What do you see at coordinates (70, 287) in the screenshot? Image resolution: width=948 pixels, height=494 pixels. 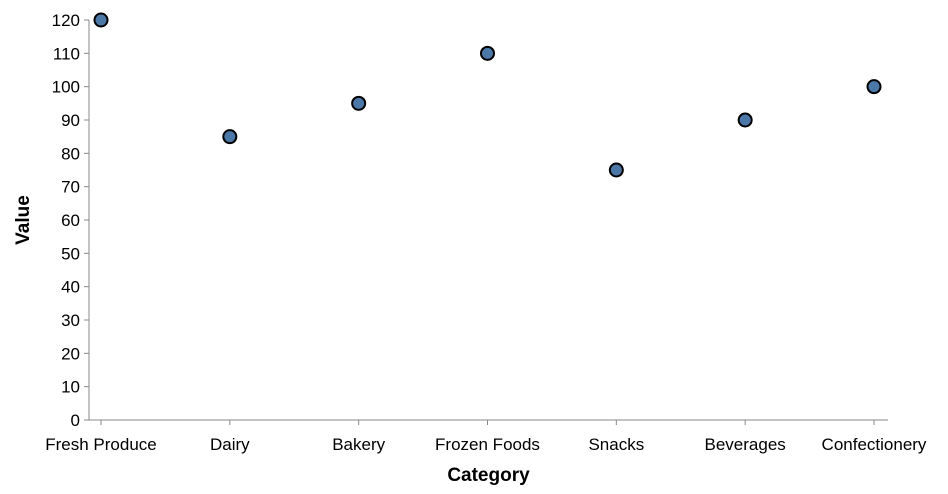 I see `y-tick-label: 40` at bounding box center [70, 287].